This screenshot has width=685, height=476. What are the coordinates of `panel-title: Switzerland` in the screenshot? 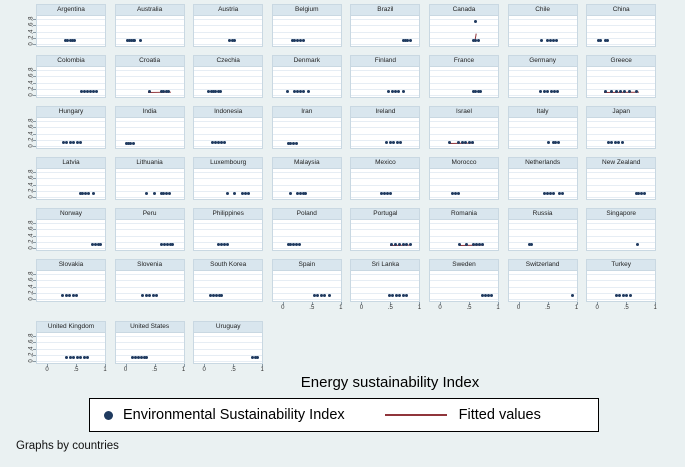 It's located at (542, 264).